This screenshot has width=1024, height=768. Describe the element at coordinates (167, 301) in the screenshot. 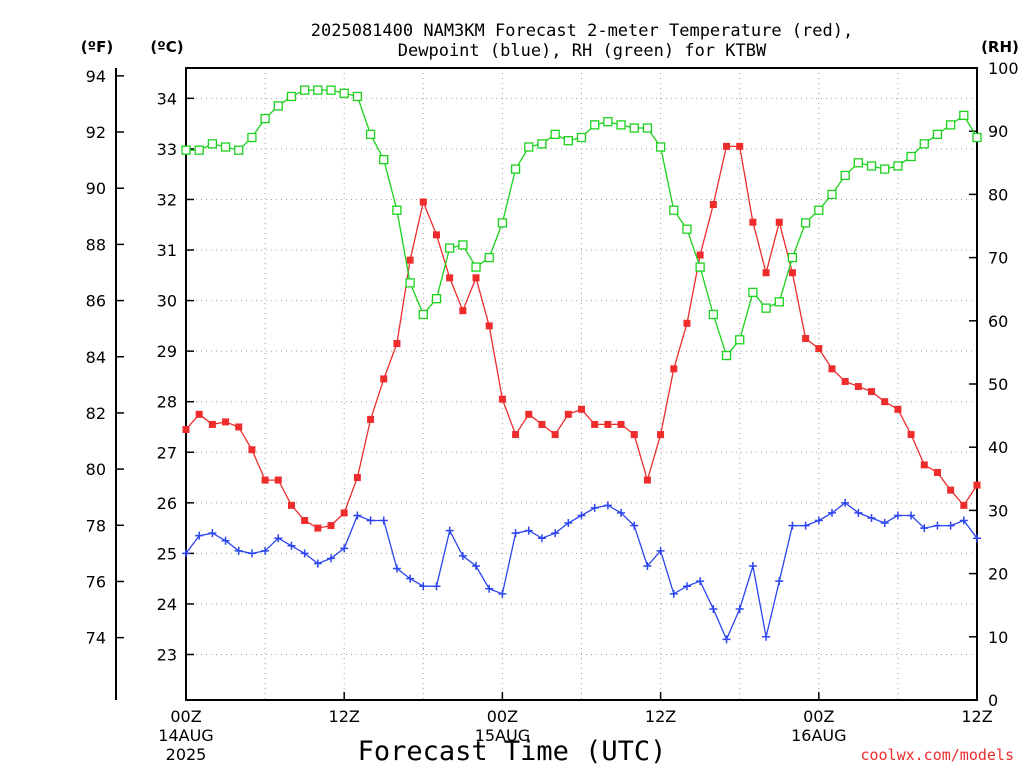

I see `celsius-tick-label: 30` at that location.